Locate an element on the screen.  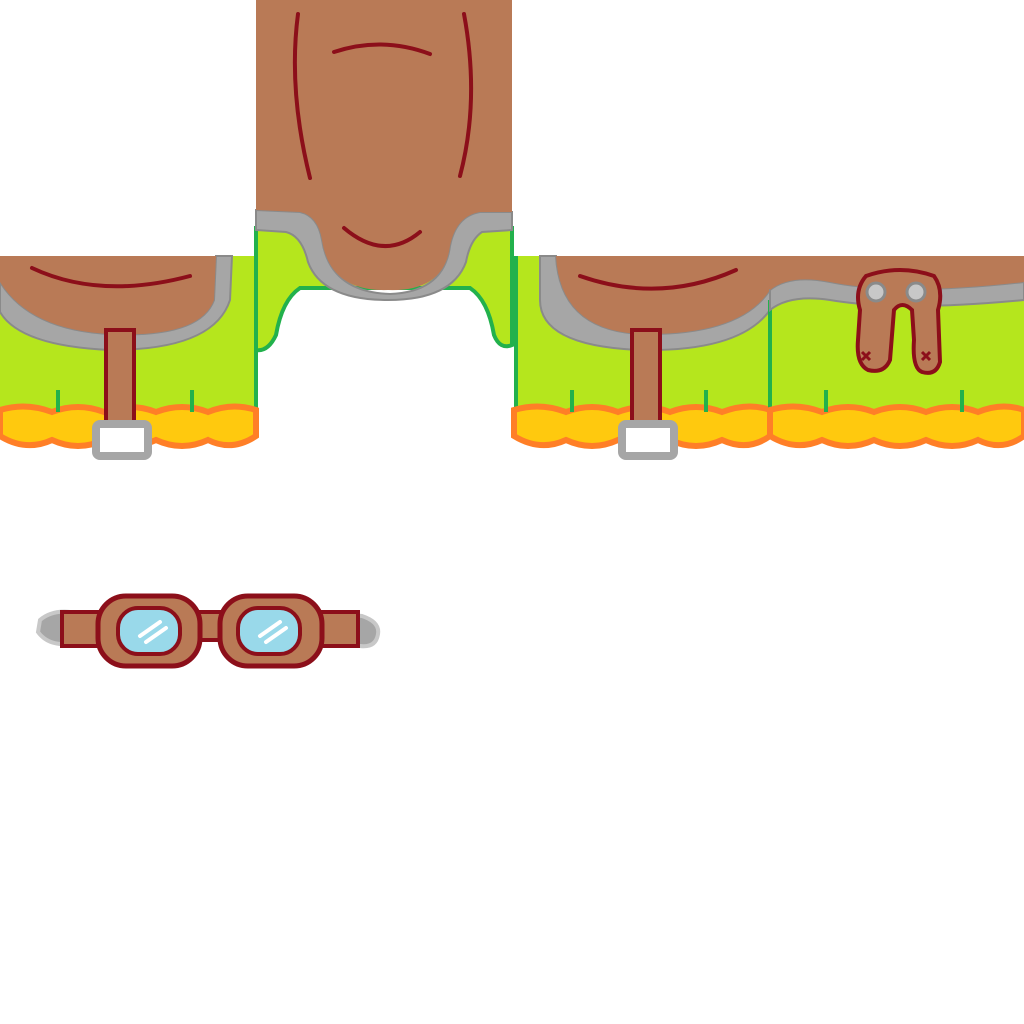
torso-crease-top is located at coordinates (382, 49).